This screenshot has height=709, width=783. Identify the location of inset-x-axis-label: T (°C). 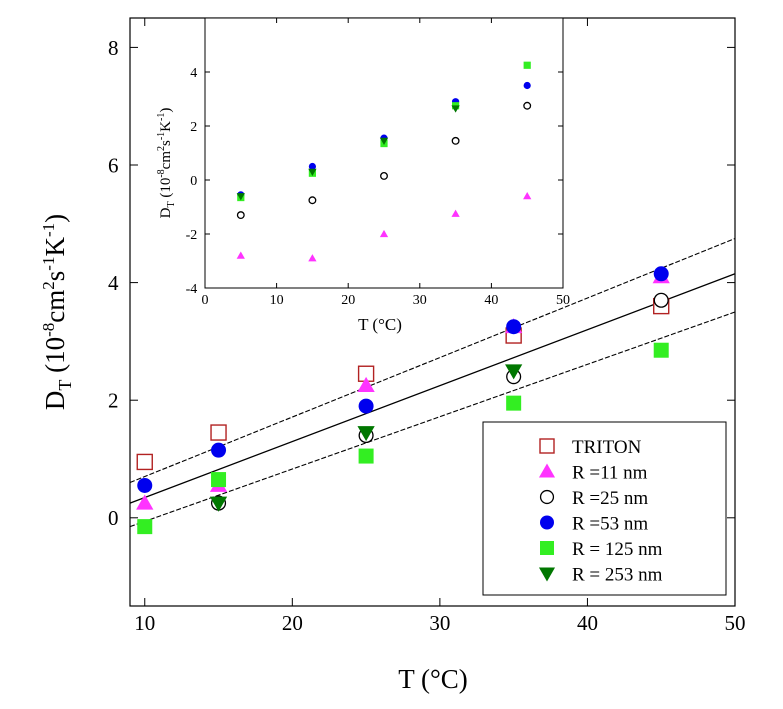
(380, 324).